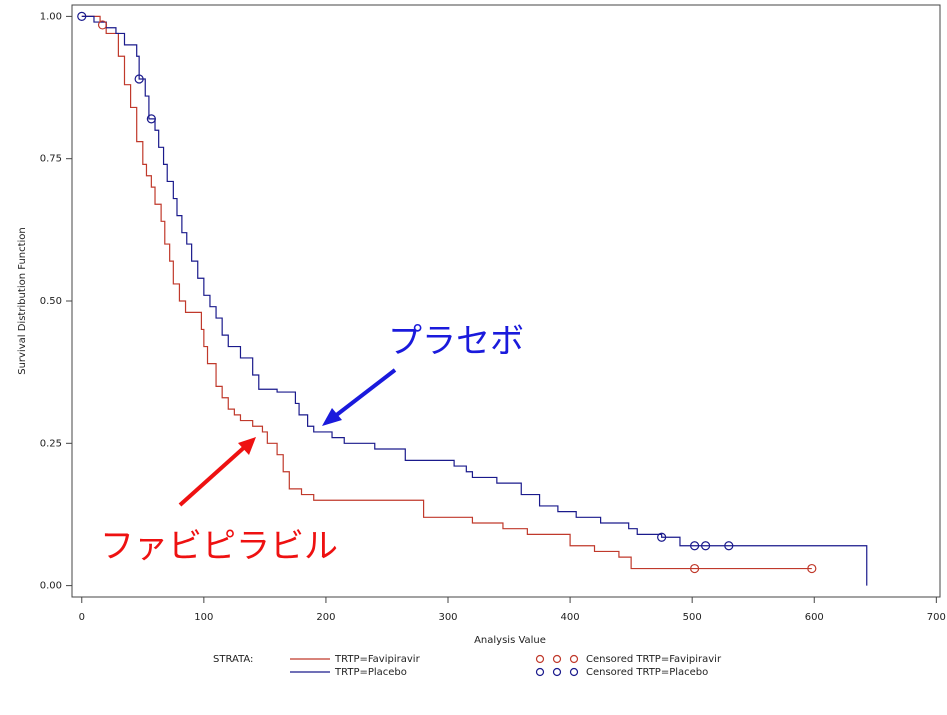  I want to click on legend-label: Censored TRTP=Favipiravir, so click(654, 659).